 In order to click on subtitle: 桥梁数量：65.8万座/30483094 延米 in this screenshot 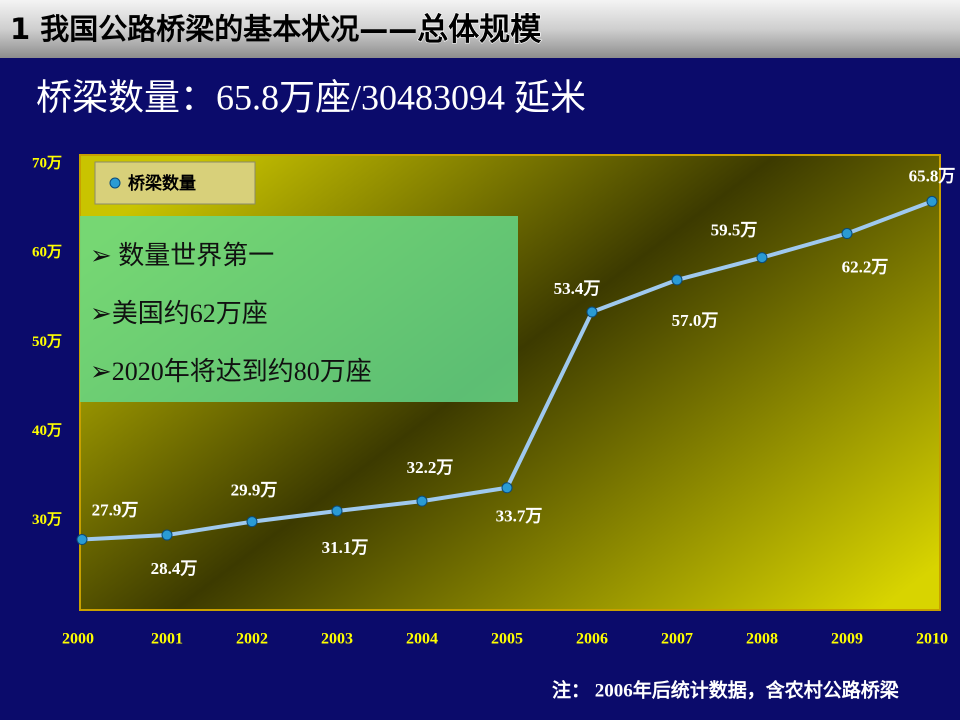, I will do `click(311, 97)`.